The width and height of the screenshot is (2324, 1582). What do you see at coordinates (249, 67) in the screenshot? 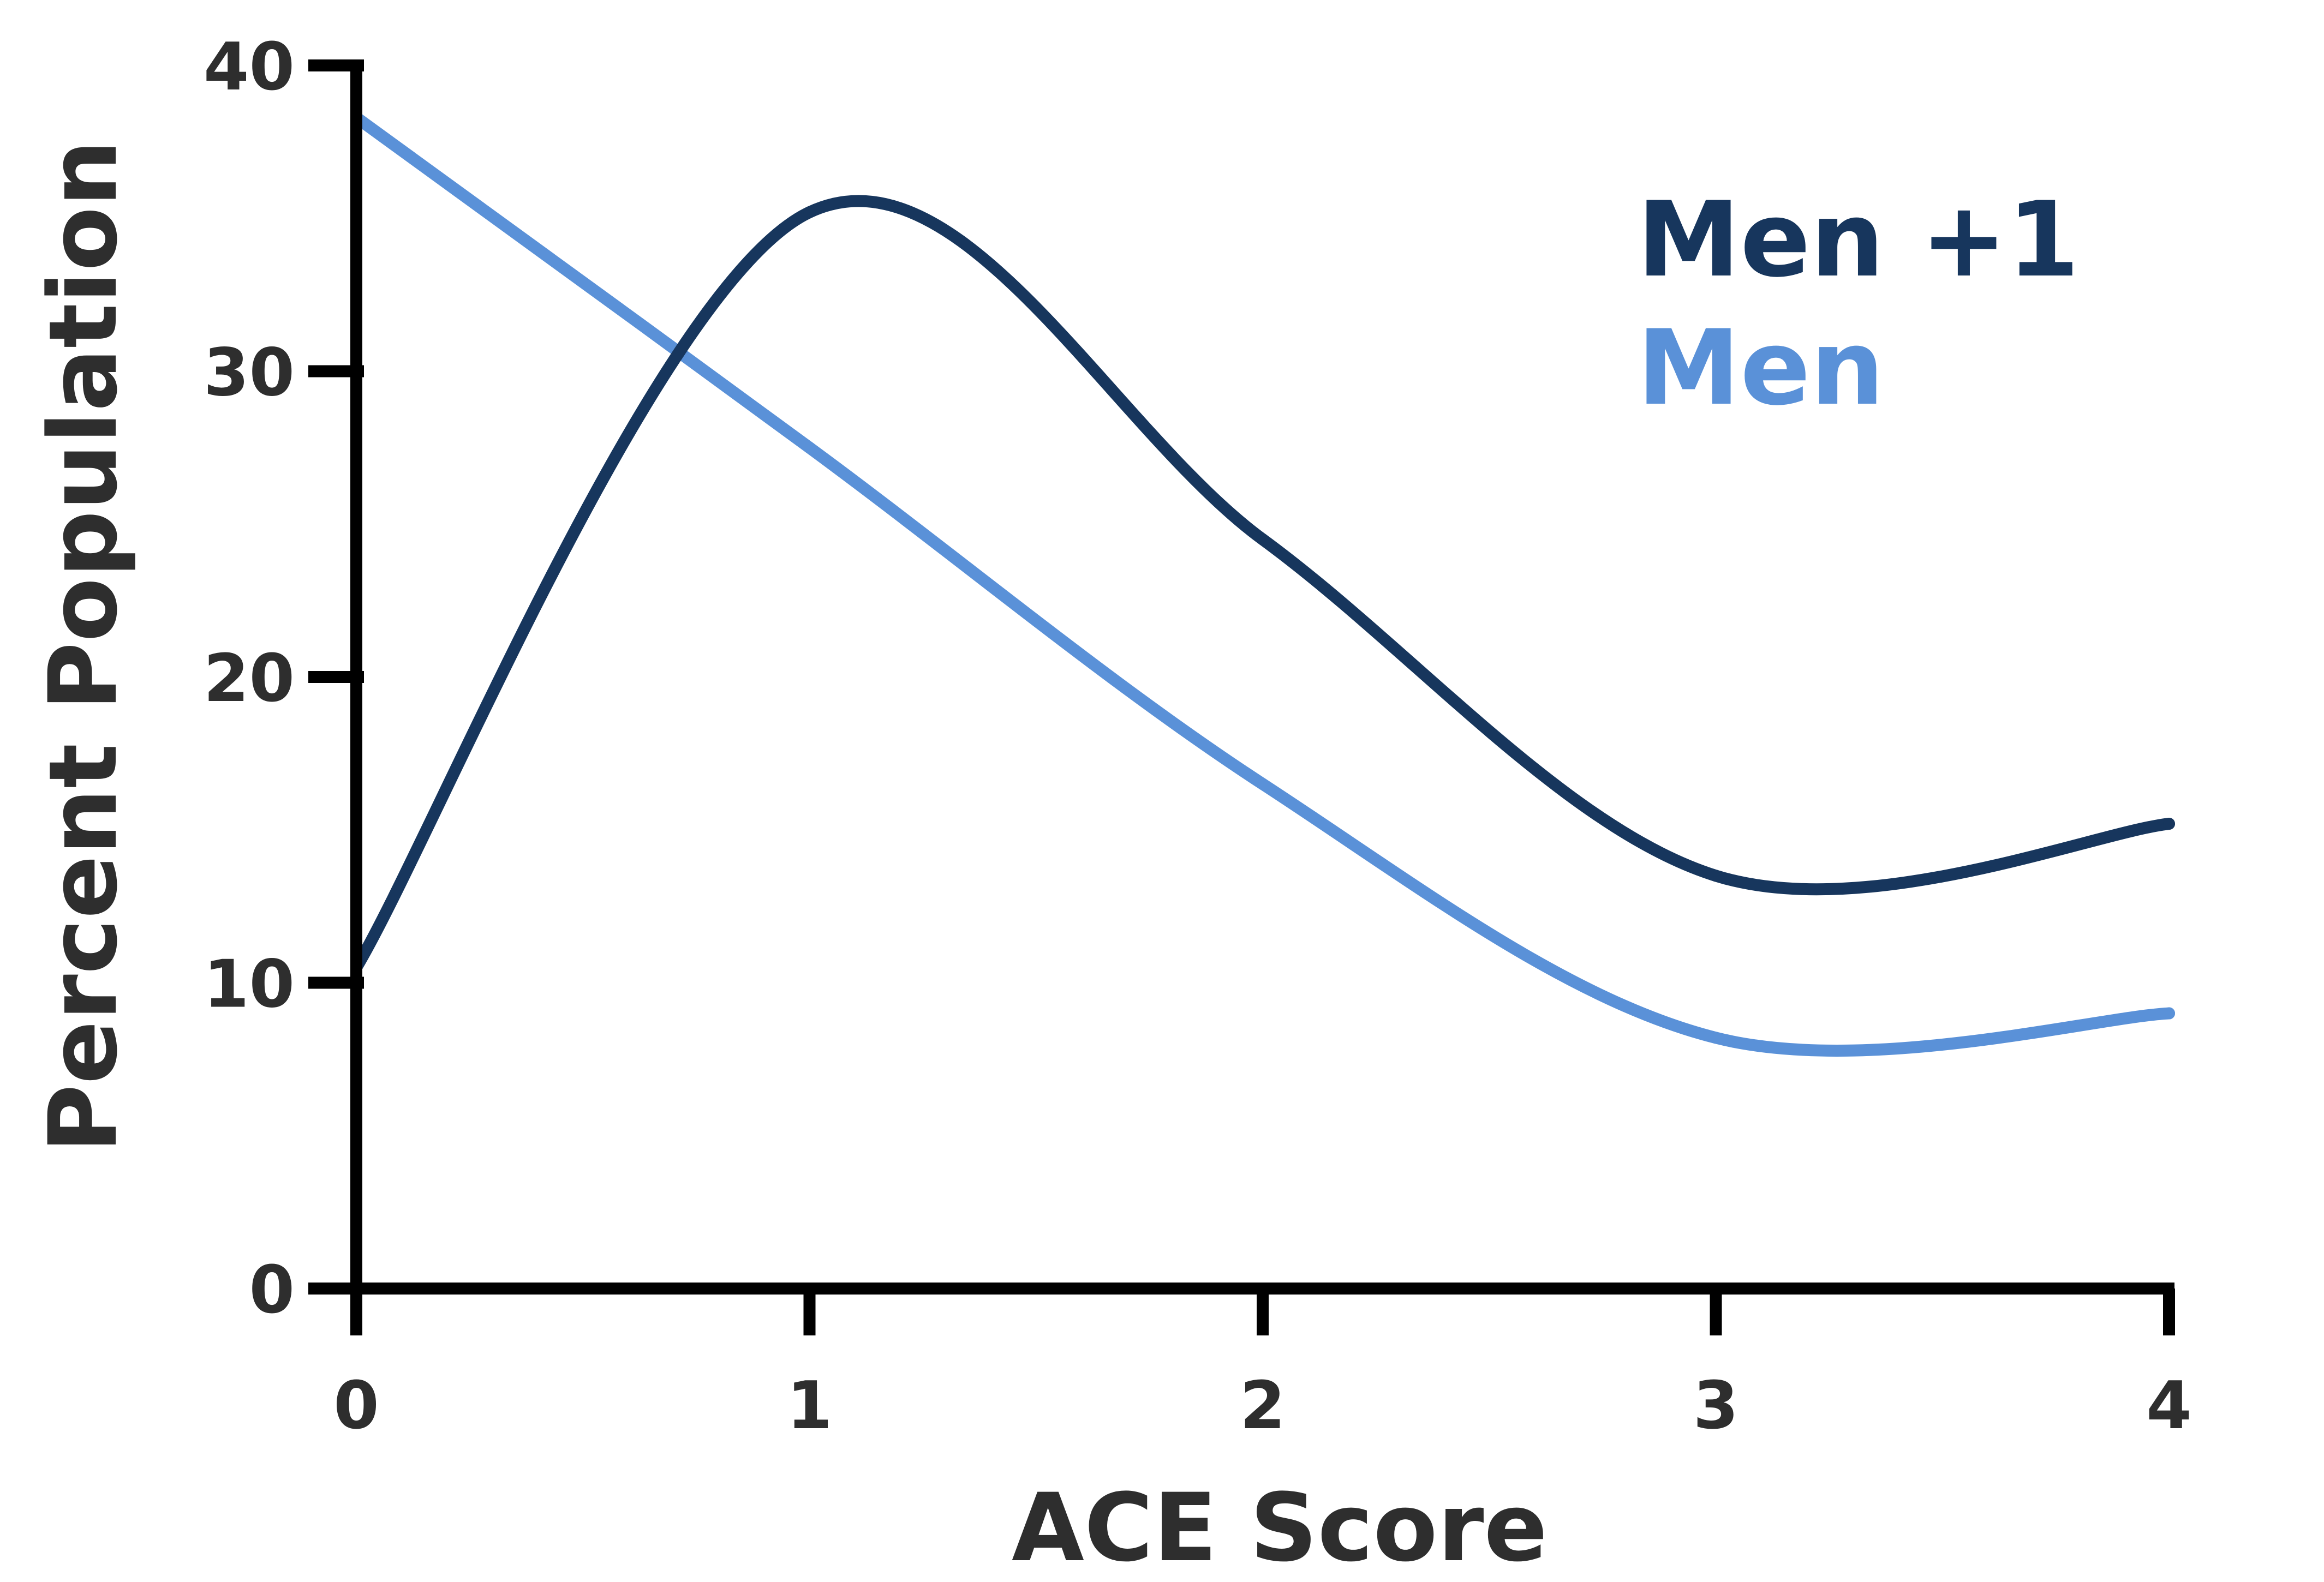
I see `y-tick-label-40: 40` at bounding box center [249, 67].